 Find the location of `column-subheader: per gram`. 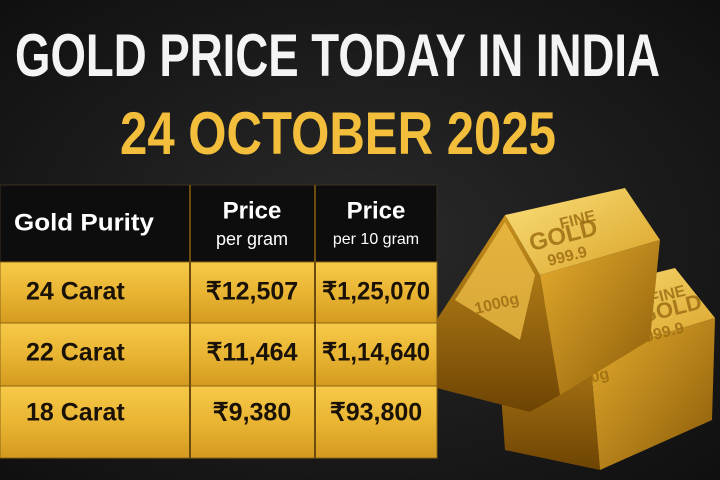

column-subheader: per gram is located at coordinates (252, 239).